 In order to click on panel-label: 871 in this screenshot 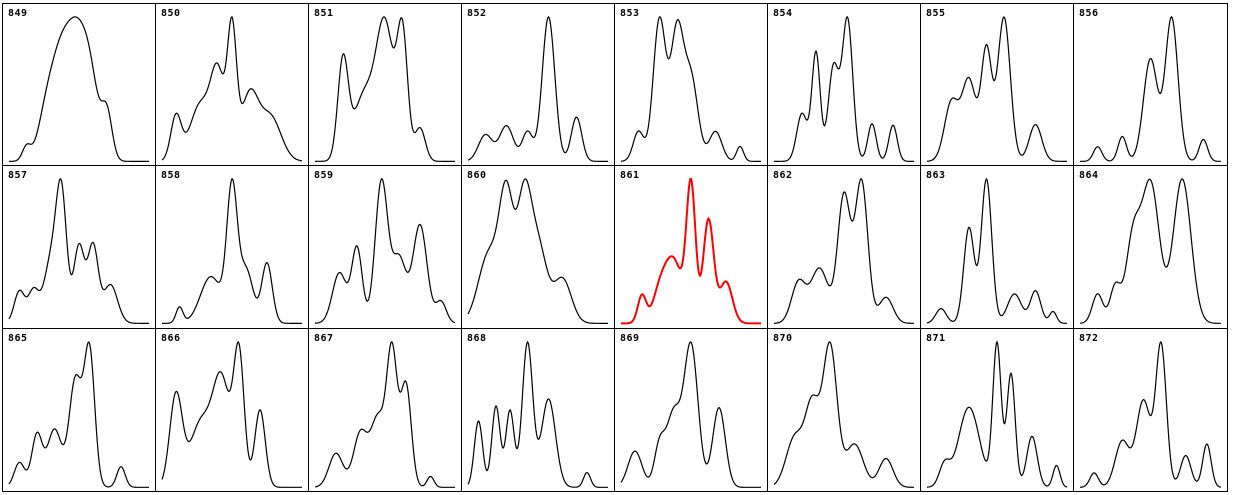, I will do `click(936, 338)`.